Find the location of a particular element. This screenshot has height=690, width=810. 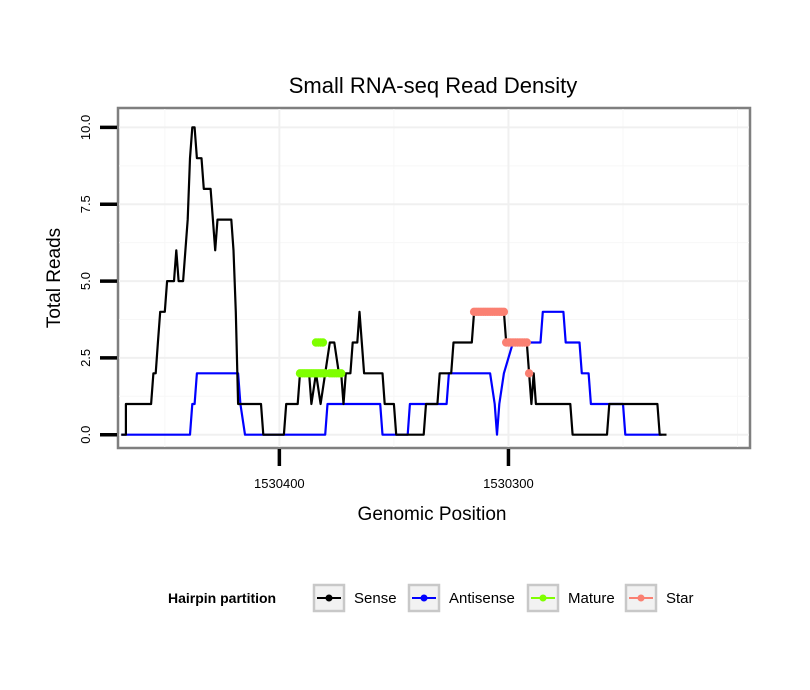

y-tick-label: 7.5 is located at coordinates (85, 204).